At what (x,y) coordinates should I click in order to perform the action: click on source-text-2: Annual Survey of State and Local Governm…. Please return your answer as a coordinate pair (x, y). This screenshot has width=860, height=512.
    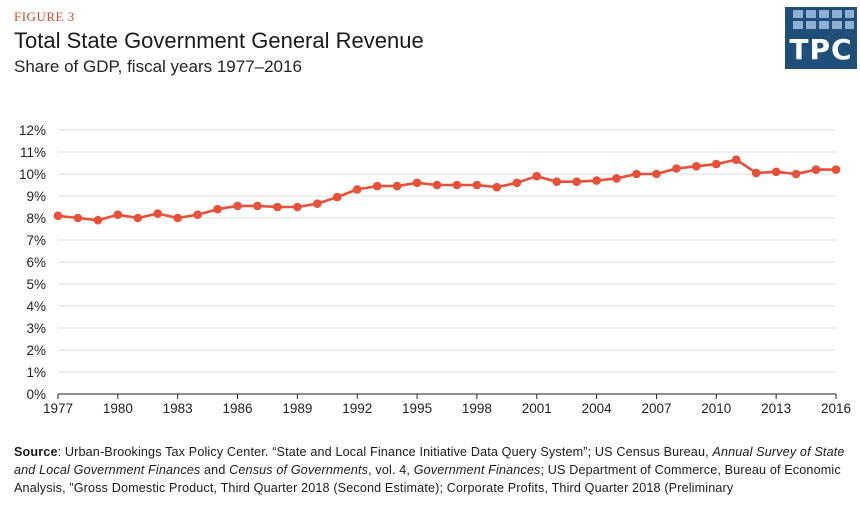
    Looking at the image, I should click on (429, 461).